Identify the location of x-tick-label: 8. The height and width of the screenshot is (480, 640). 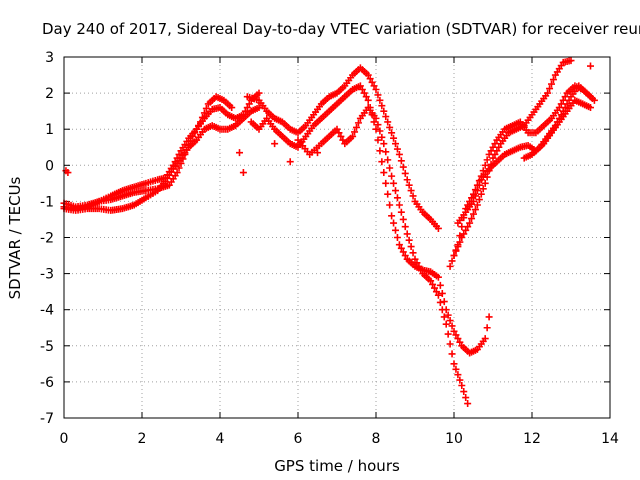
(376, 439).